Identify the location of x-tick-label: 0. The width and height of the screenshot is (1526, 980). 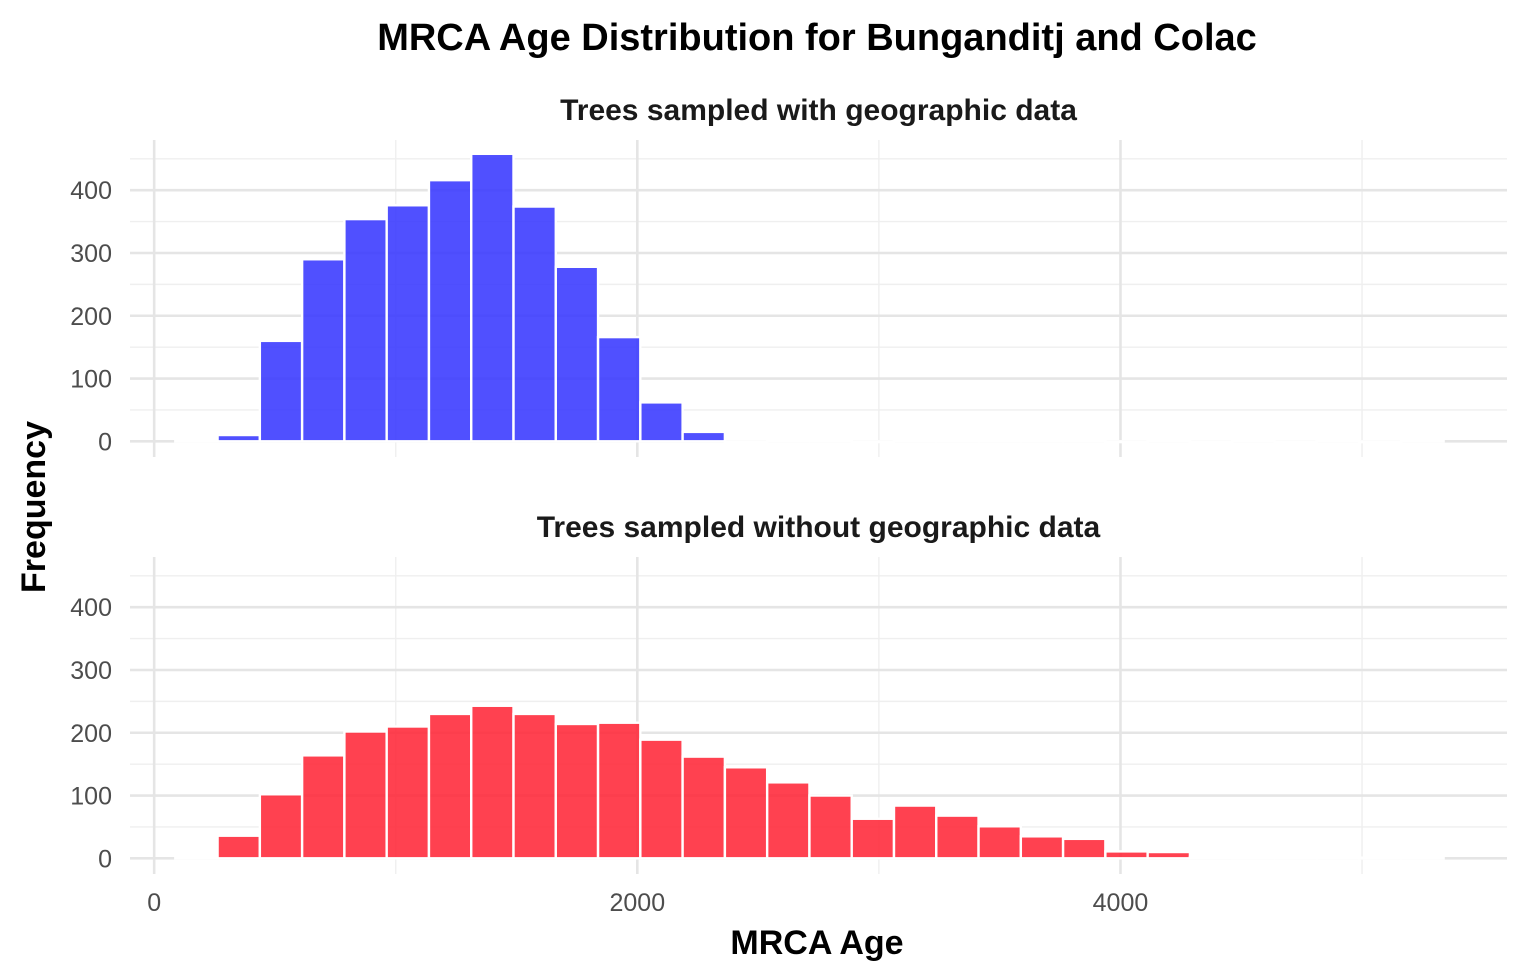
(154, 903).